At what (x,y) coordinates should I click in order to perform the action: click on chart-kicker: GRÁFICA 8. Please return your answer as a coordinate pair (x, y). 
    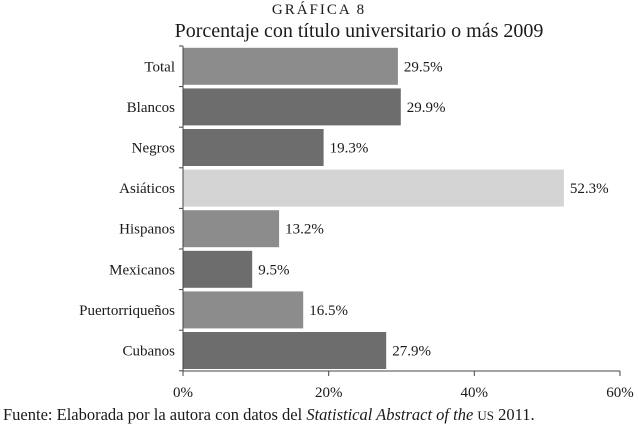
    Looking at the image, I should click on (319, 10).